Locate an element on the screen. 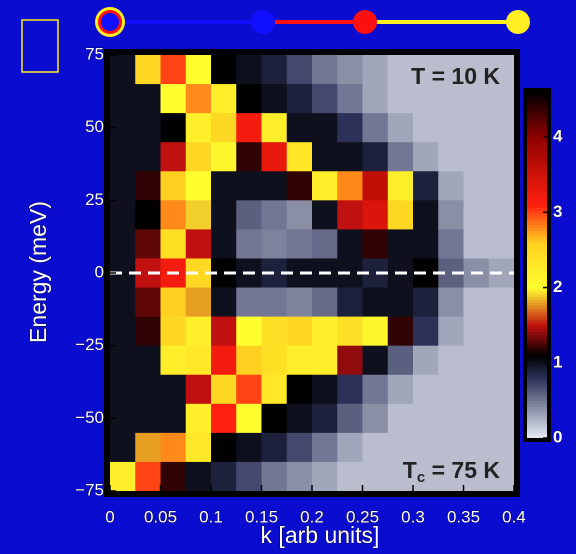 This screenshot has height=554, width=576. colorbar-tick-label: 3 is located at coordinates (557, 211).